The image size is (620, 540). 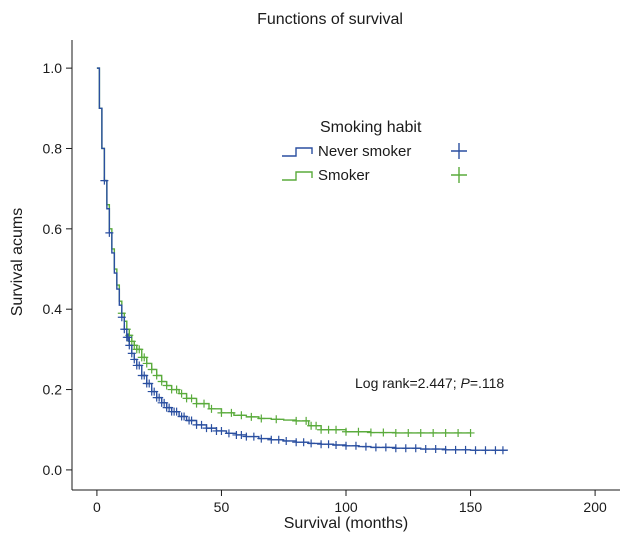 What do you see at coordinates (346, 507) in the screenshot?
I see `x-tick-label: 100` at bounding box center [346, 507].